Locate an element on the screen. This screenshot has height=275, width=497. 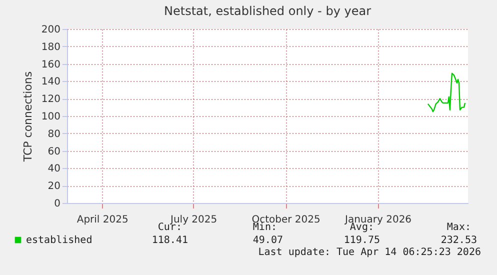
y-tick-label: 20 is located at coordinates (54, 186).